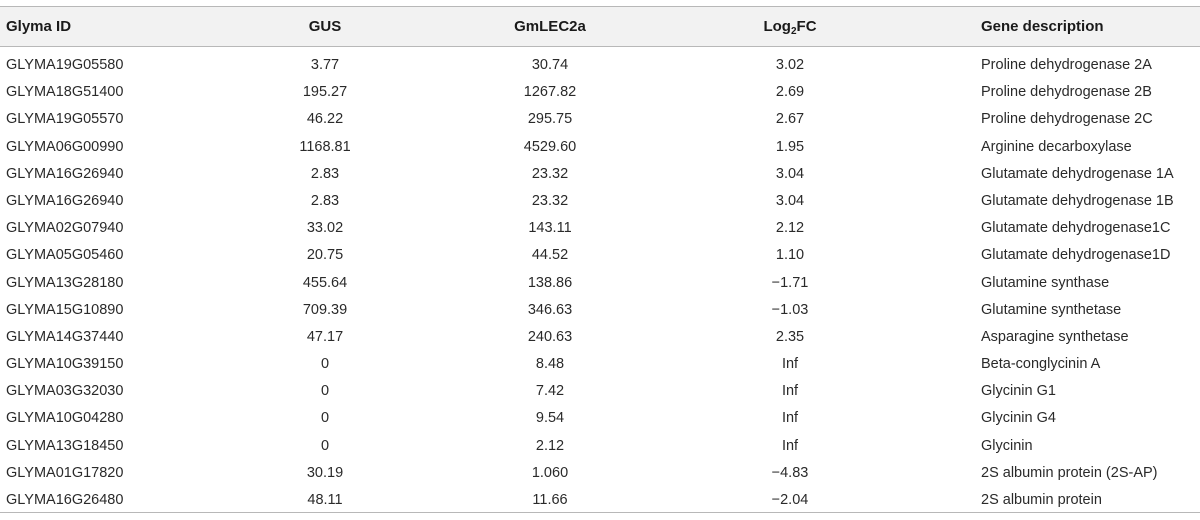 Image resolution: width=1200 pixels, height=520 pixels. What do you see at coordinates (600, 364) in the screenshot?
I see `table-row: GLYMA10G39150 0 8.48 Inf Beta-conglycinin A` at bounding box center [600, 364].